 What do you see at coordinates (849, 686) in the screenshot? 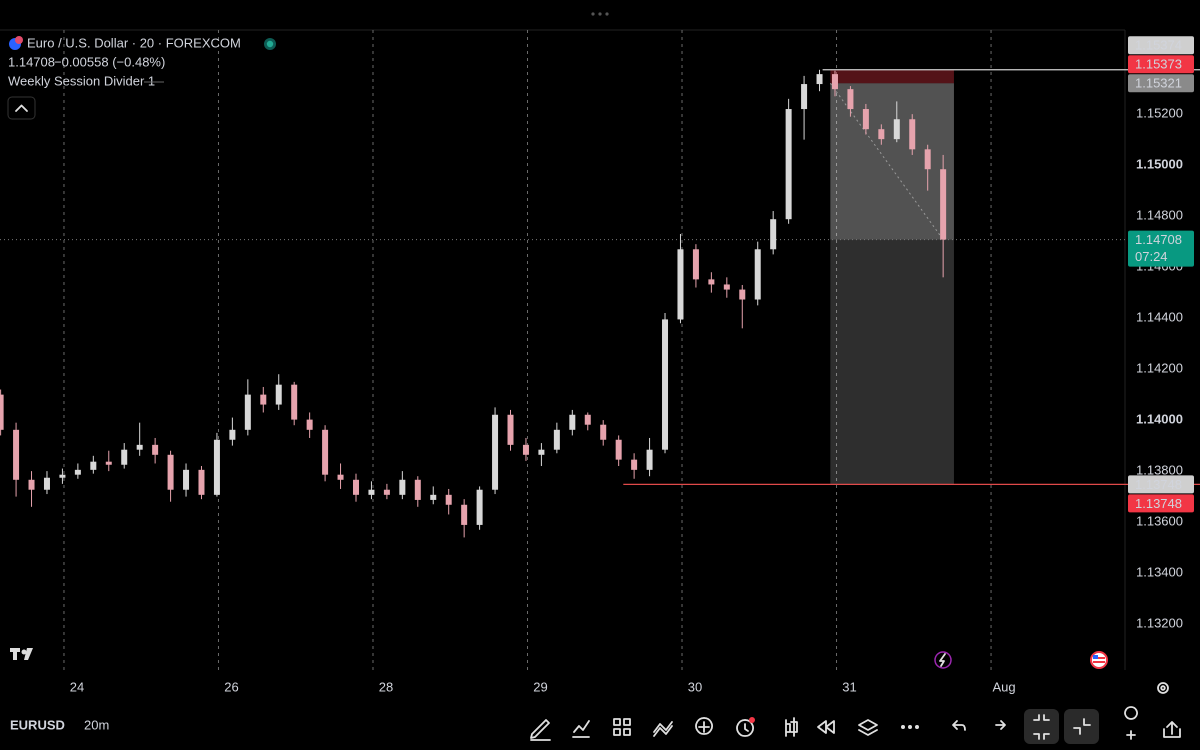
I see `x-tick-label: 31` at bounding box center [849, 686].